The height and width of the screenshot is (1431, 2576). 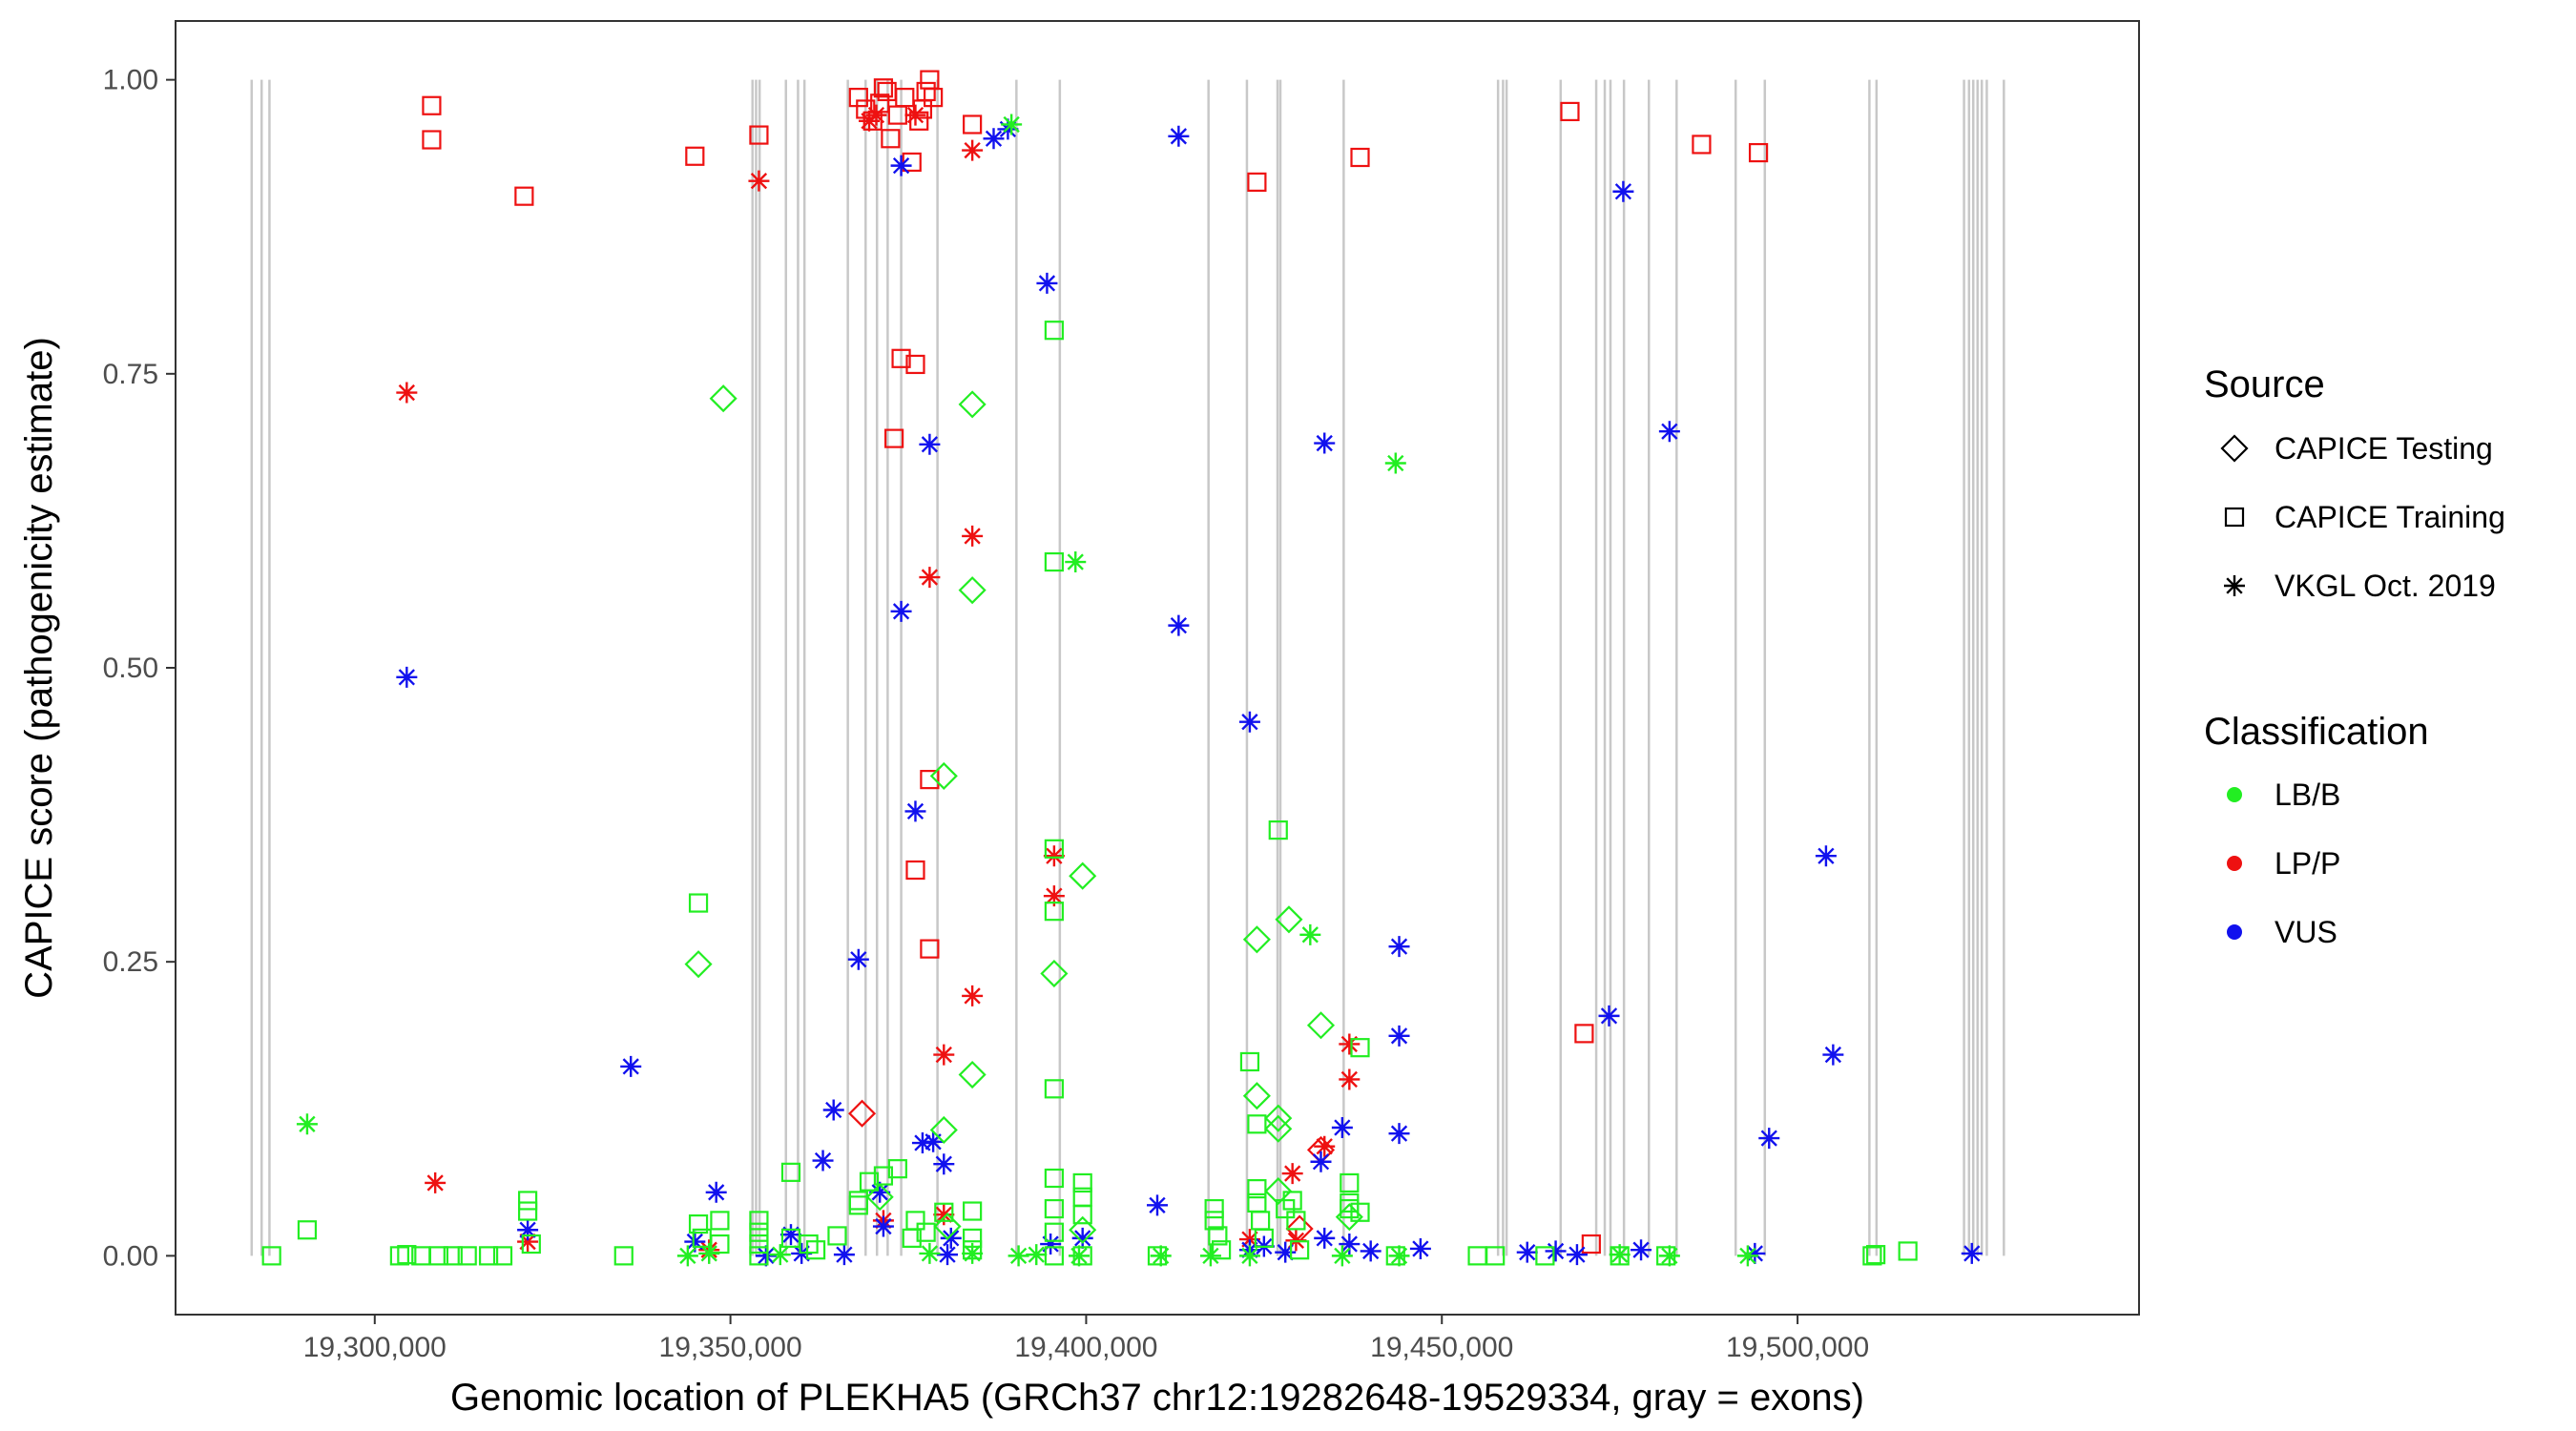 I want to click on legend-classification-entries: LB/B LP/P VUS, so click(x=2283, y=863).